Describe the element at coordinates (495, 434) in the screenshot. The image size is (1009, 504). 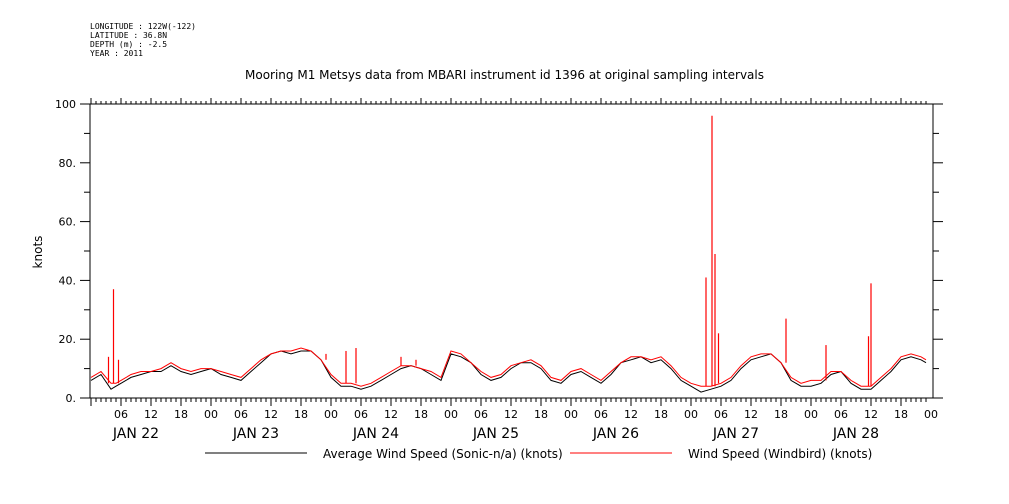
I see `x-day-label: JAN 25` at that location.